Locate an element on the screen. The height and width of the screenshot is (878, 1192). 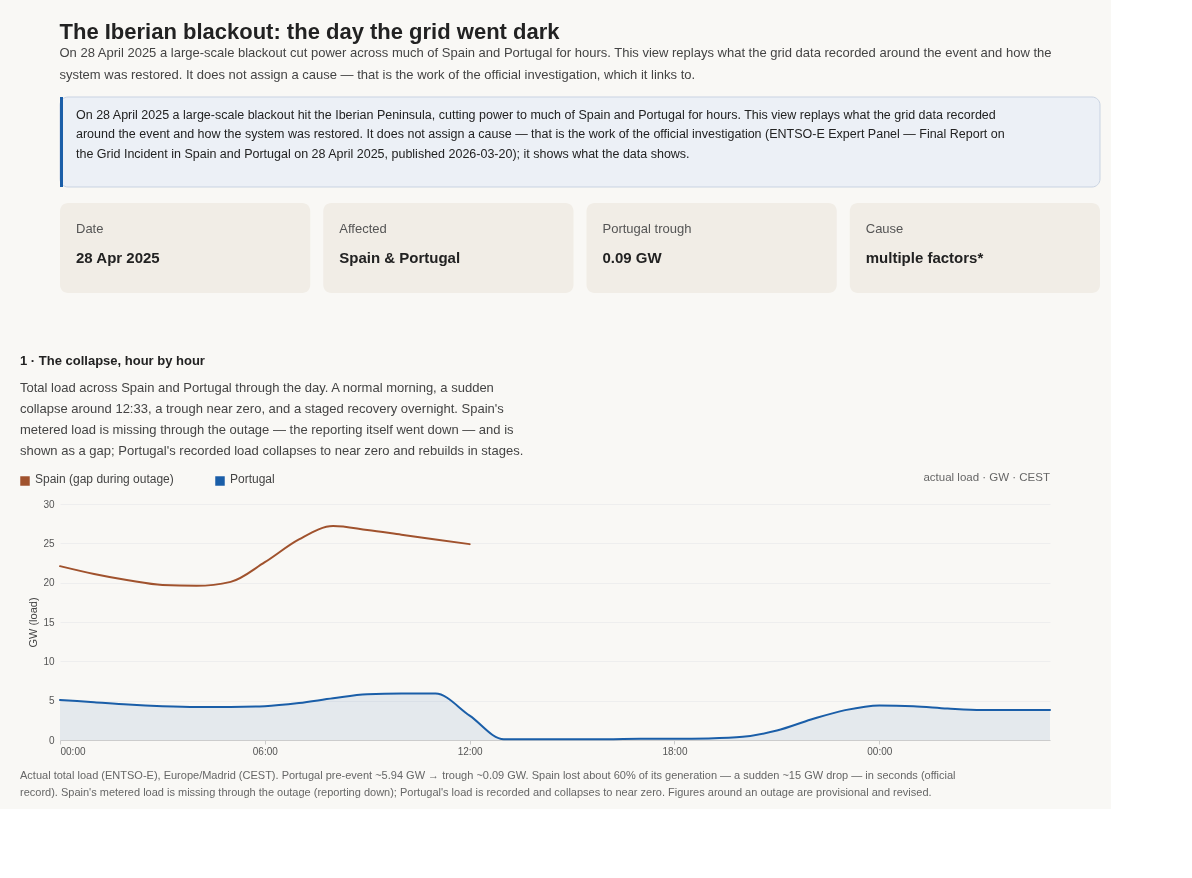
text: Actual total load (ENTSO-E), Europe/Madrid (CEST). Portugal pre-event ~5.94 GW → trough ~0.09 GW. Spain lost about 60% of its generation — a sudden ~15 GW drop — in seconds (official record). Spain's metered load is missing through the outage (reporting down); Portugal's load is recorded and collapses to near zero. Figures around an outage are provisional and revised. is located at coordinates (488, 784).